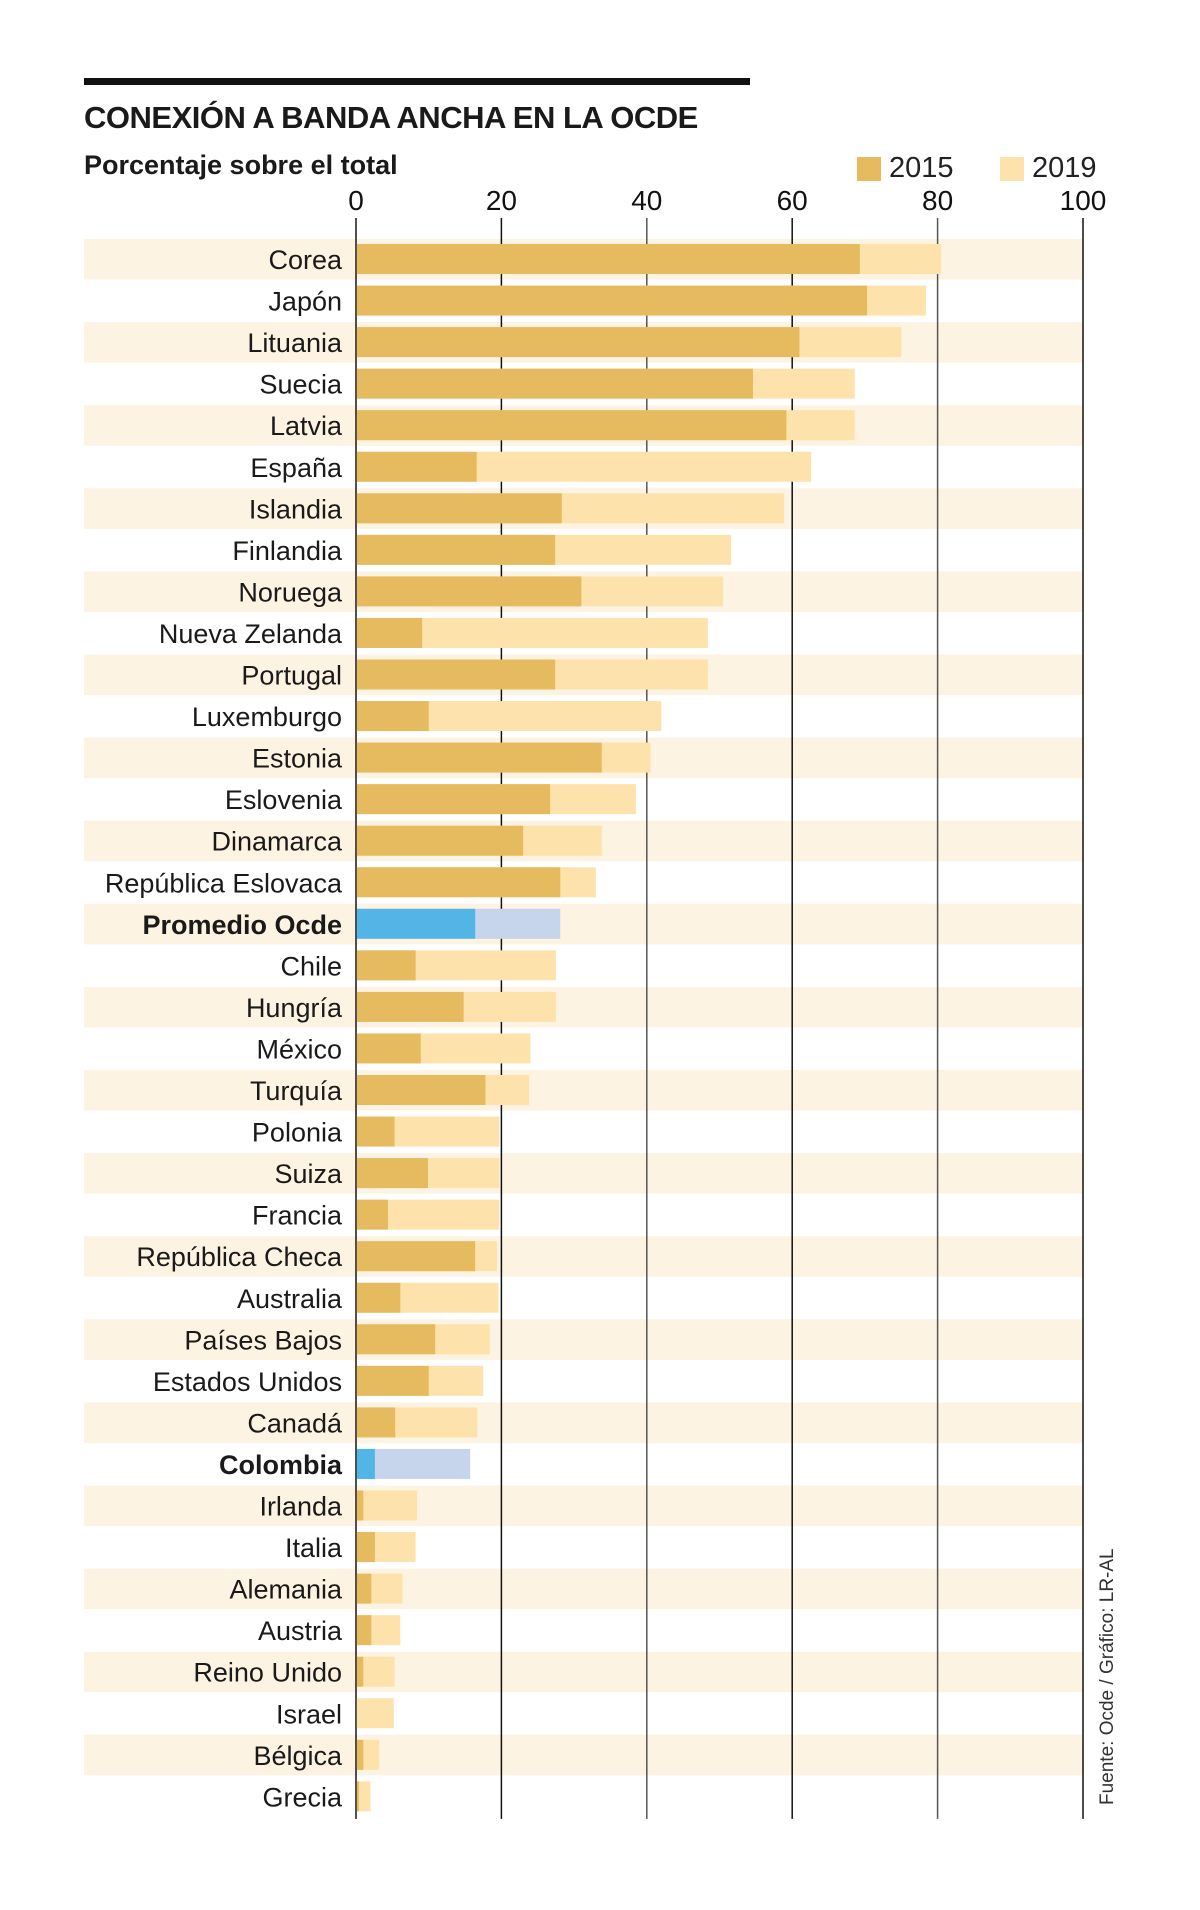 The width and height of the screenshot is (1200, 1910). What do you see at coordinates (298, 1756) in the screenshot?
I see `category-label: Bélgica` at bounding box center [298, 1756].